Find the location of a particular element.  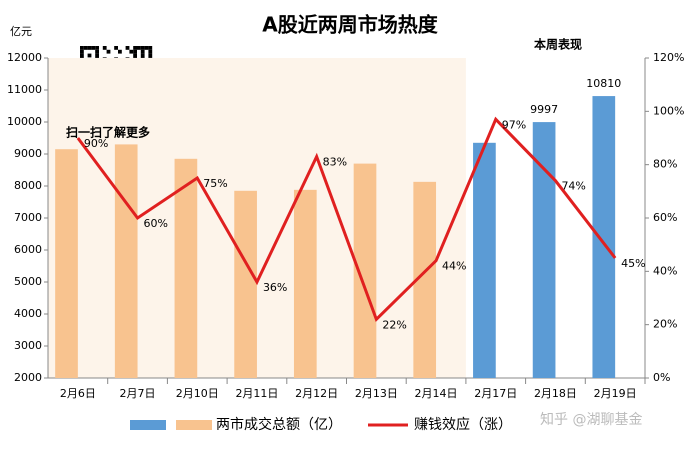

y-tick-label: 7000 is located at coordinates (28, 217).